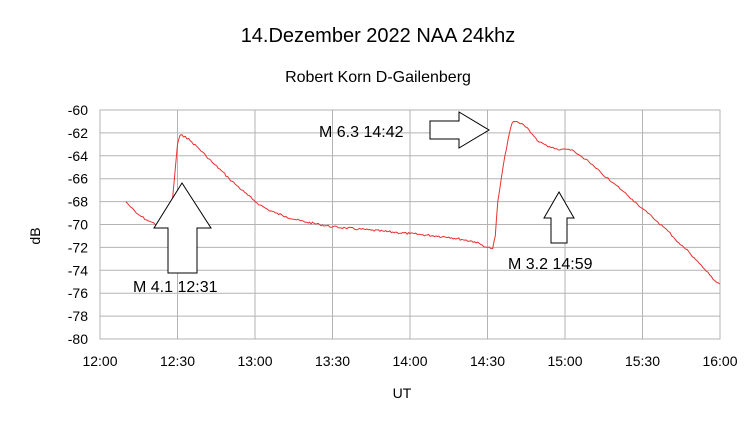 The width and height of the screenshot is (756, 425). What do you see at coordinates (99, 361) in the screenshot?
I see `x-tick-label: 12:00` at bounding box center [99, 361].